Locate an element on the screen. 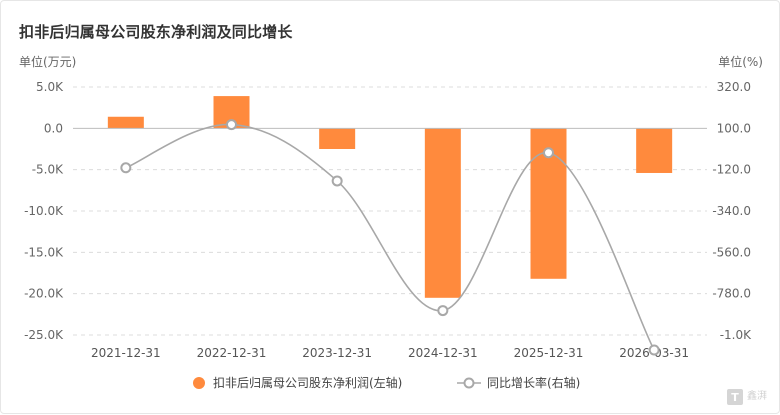 The height and width of the screenshot is (415, 780). legend-bar-label: 扣非后归属母公司股东净利润(左轴) is located at coordinates (307, 382).